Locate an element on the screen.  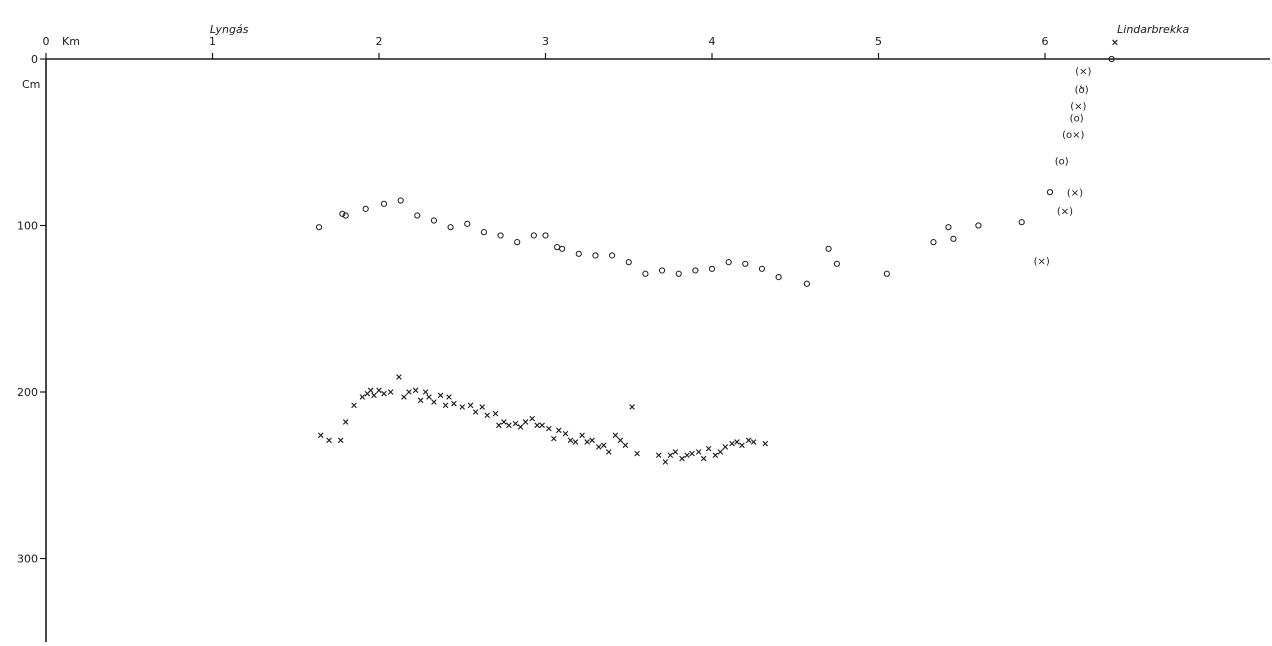
x-tick-label: 2 is located at coordinates (379, 41).